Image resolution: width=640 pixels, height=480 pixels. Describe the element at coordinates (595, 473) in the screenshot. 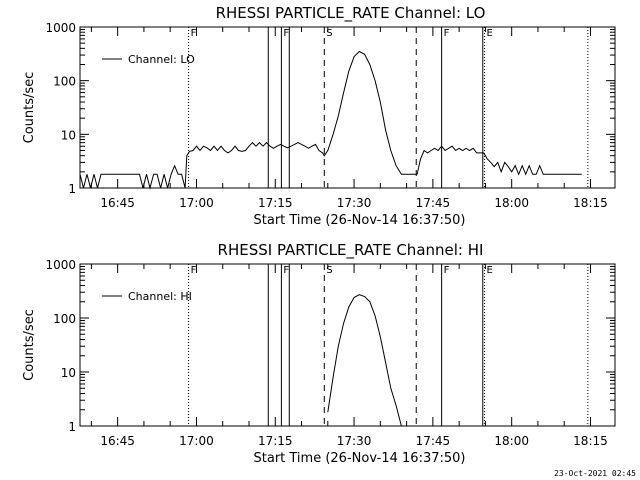

I see `footer-timestamp: 23-Oct-2021 02:45` at that location.